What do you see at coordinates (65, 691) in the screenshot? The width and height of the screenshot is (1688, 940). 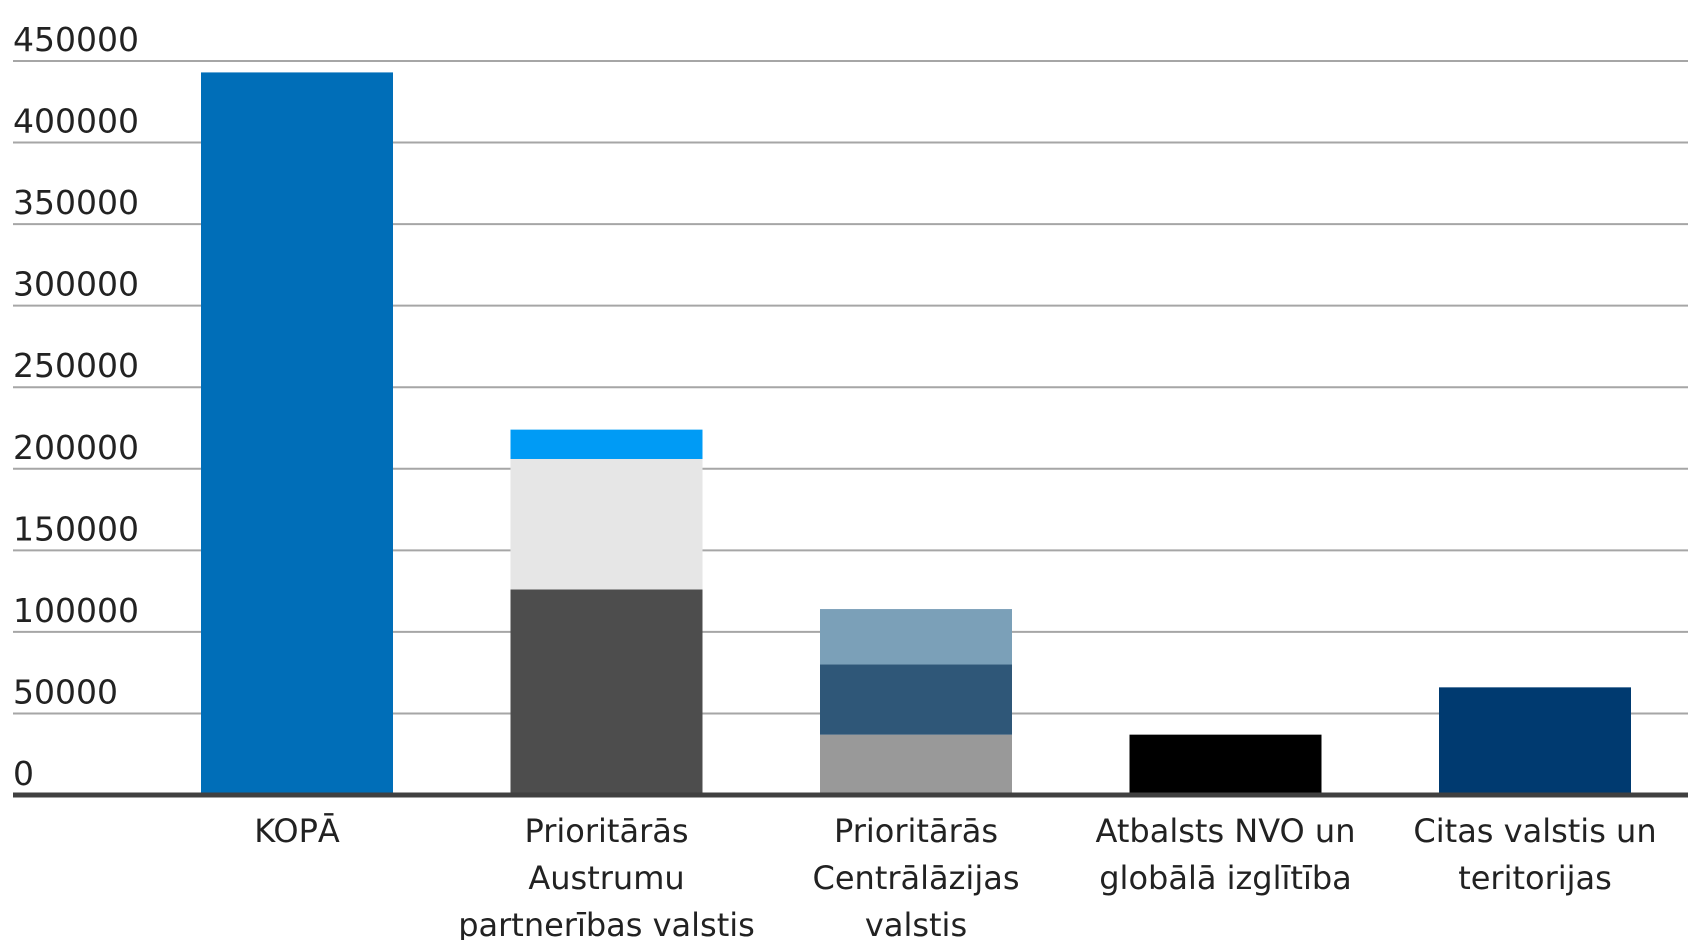 I see `y-tick-label: 50000` at bounding box center [65, 691].